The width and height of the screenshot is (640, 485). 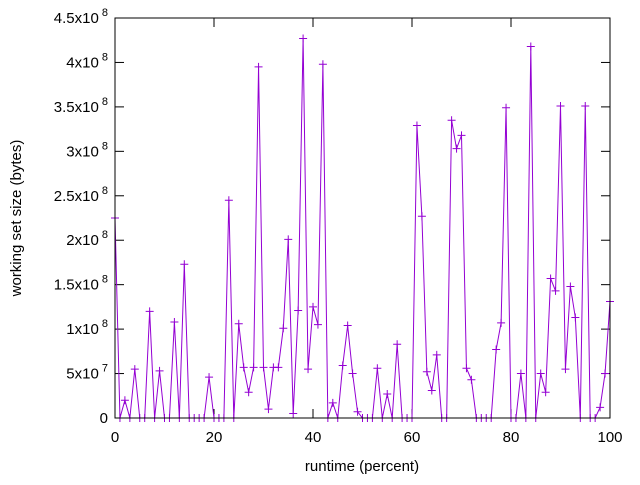 What do you see at coordinates (313, 437) in the screenshot?
I see `x-tick-label: 40` at bounding box center [313, 437].